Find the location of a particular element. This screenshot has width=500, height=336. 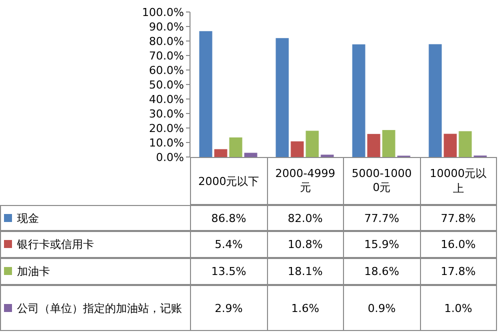

y-tick-label: 40.0% is located at coordinates (166, 99).